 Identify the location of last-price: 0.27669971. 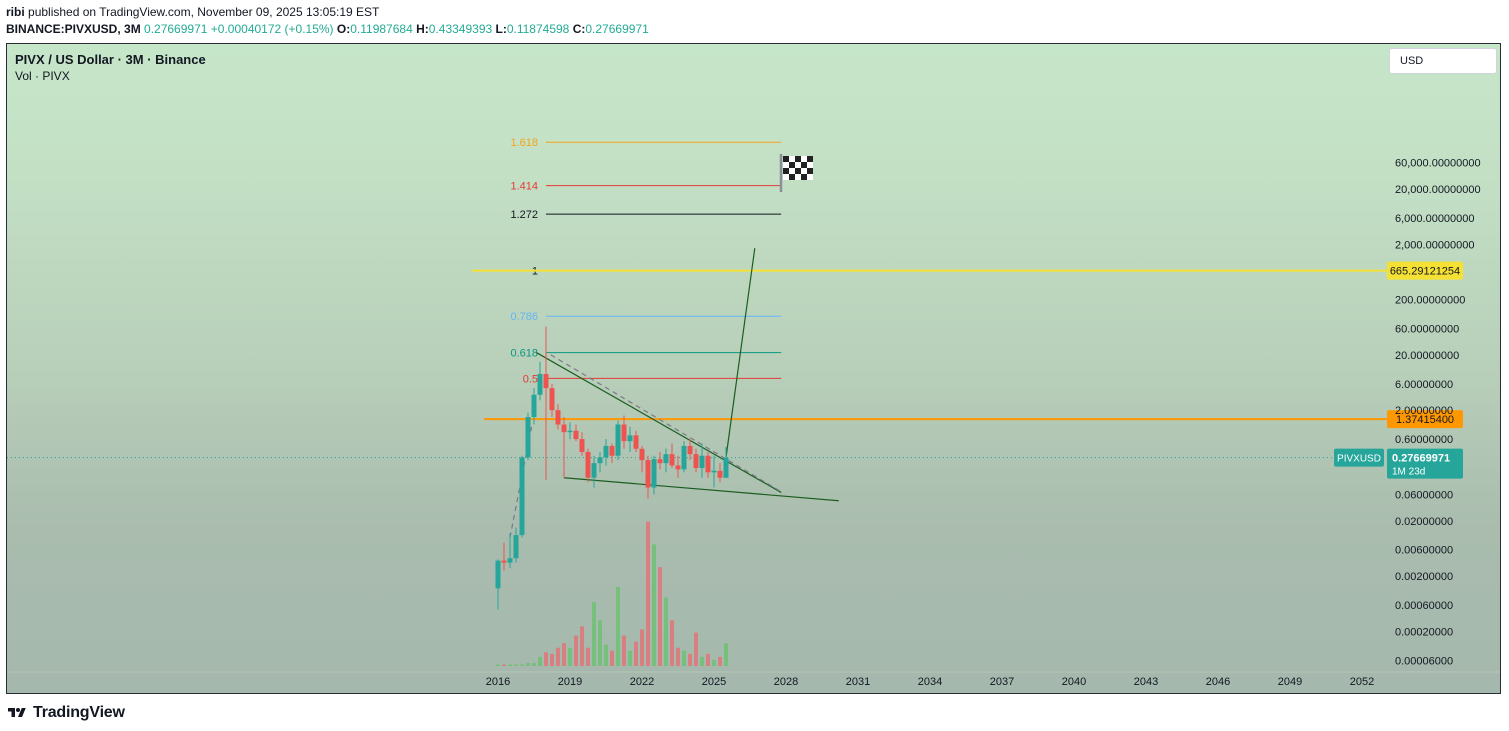
(176, 29).